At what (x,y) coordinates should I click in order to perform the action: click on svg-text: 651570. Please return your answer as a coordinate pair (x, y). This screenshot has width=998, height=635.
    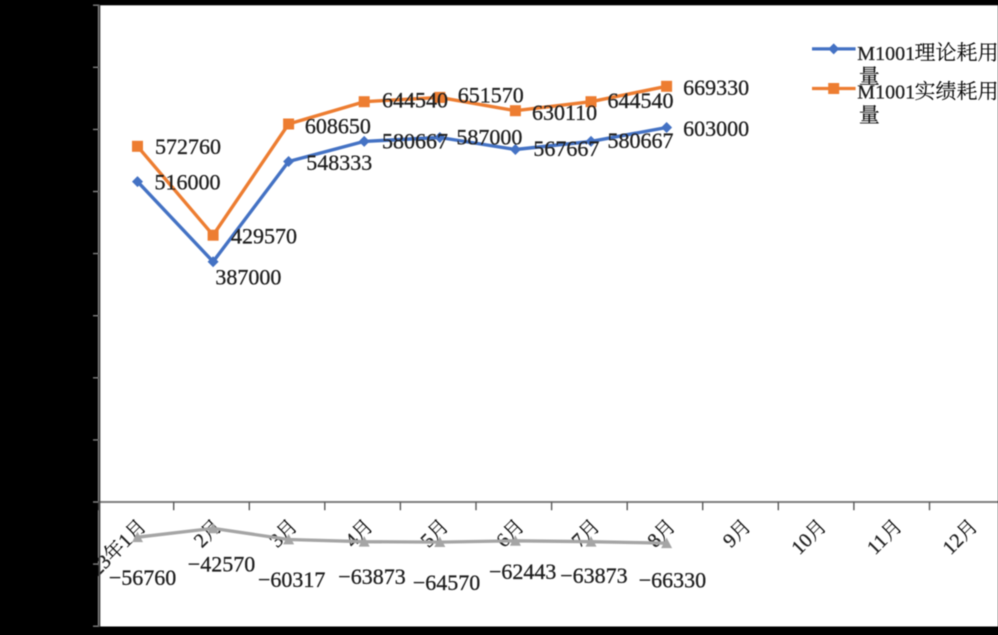
    Looking at the image, I should click on (491, 95).